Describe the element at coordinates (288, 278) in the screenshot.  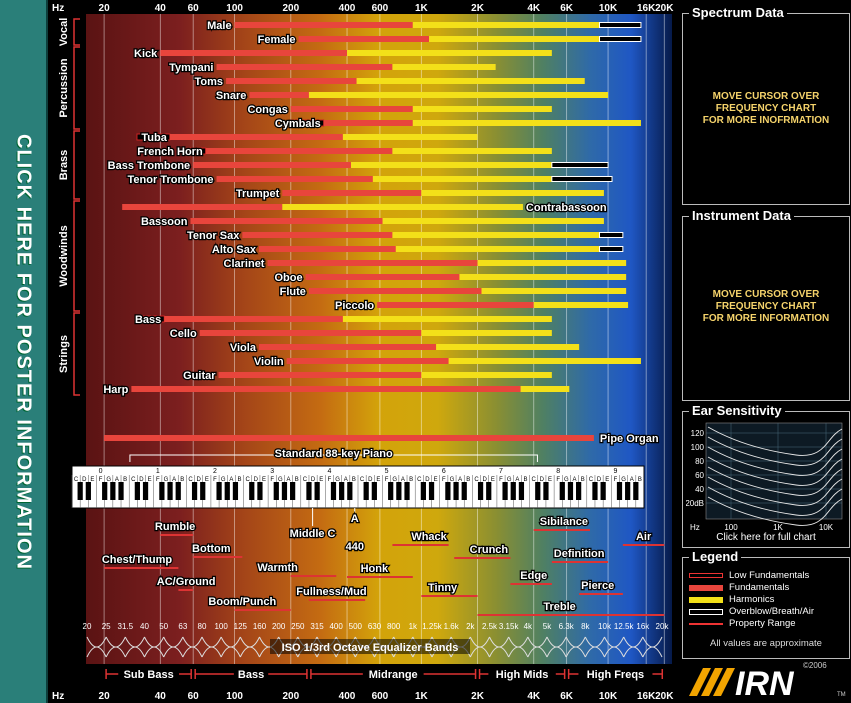
I see `instrument-label: Oboe` at that location.